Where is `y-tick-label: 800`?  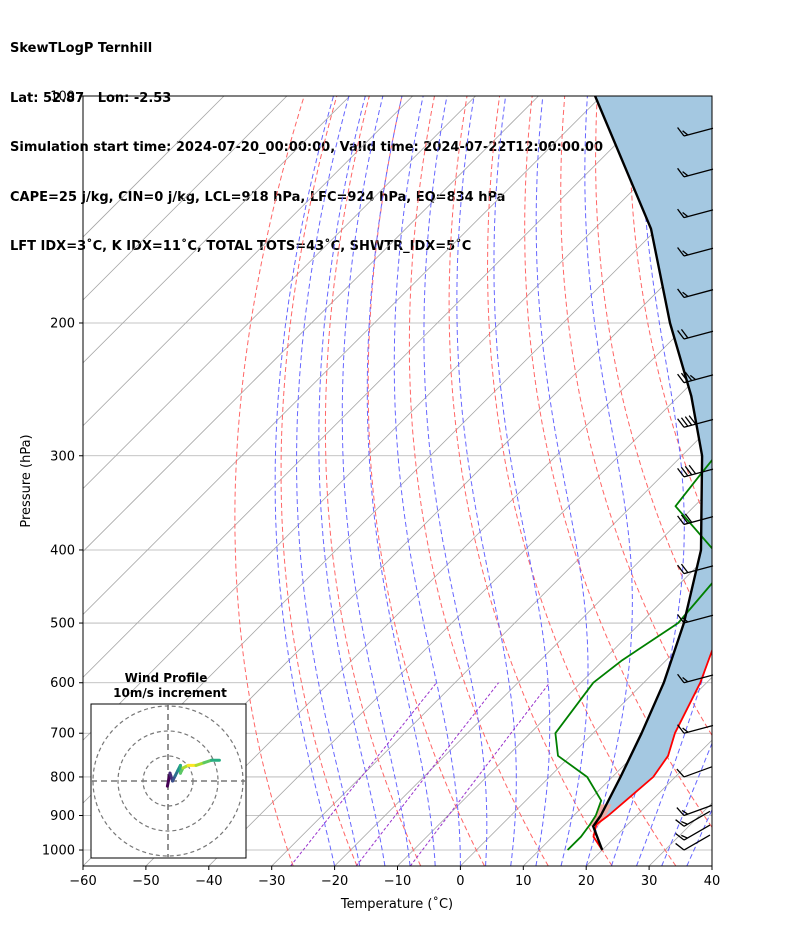 y-tick-label: 800 is located at coordinates (62, 777).